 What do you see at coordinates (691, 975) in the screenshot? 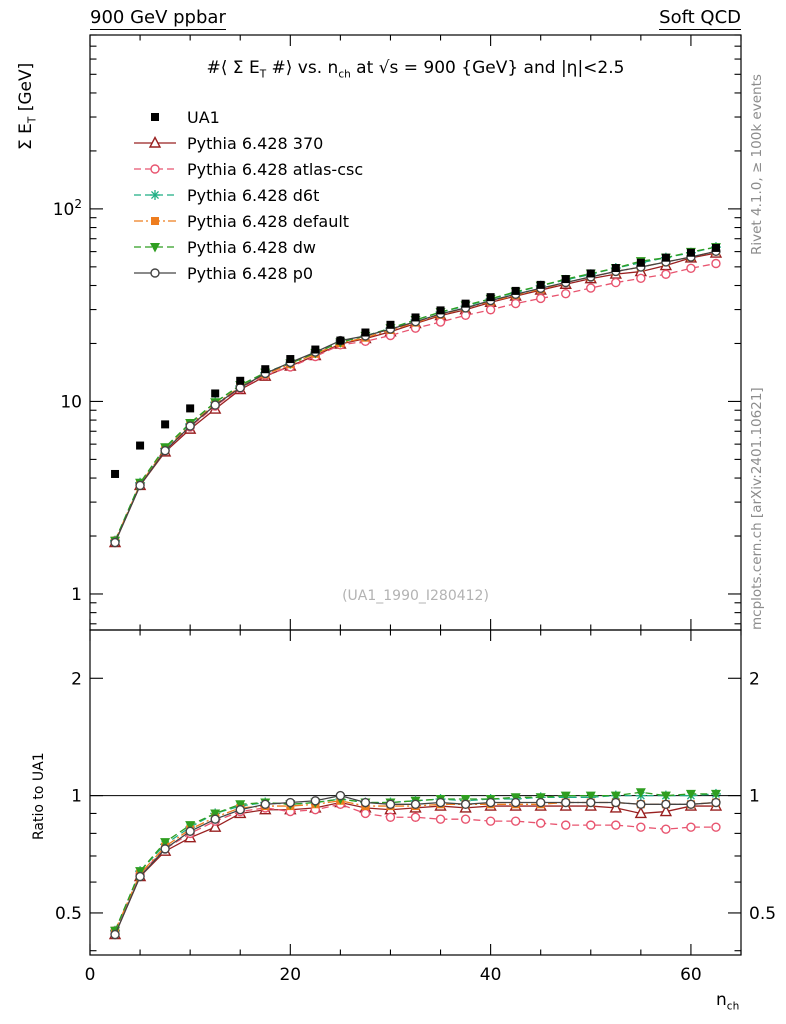
I see `svg-text: 60` at bounding box center [691, 975].